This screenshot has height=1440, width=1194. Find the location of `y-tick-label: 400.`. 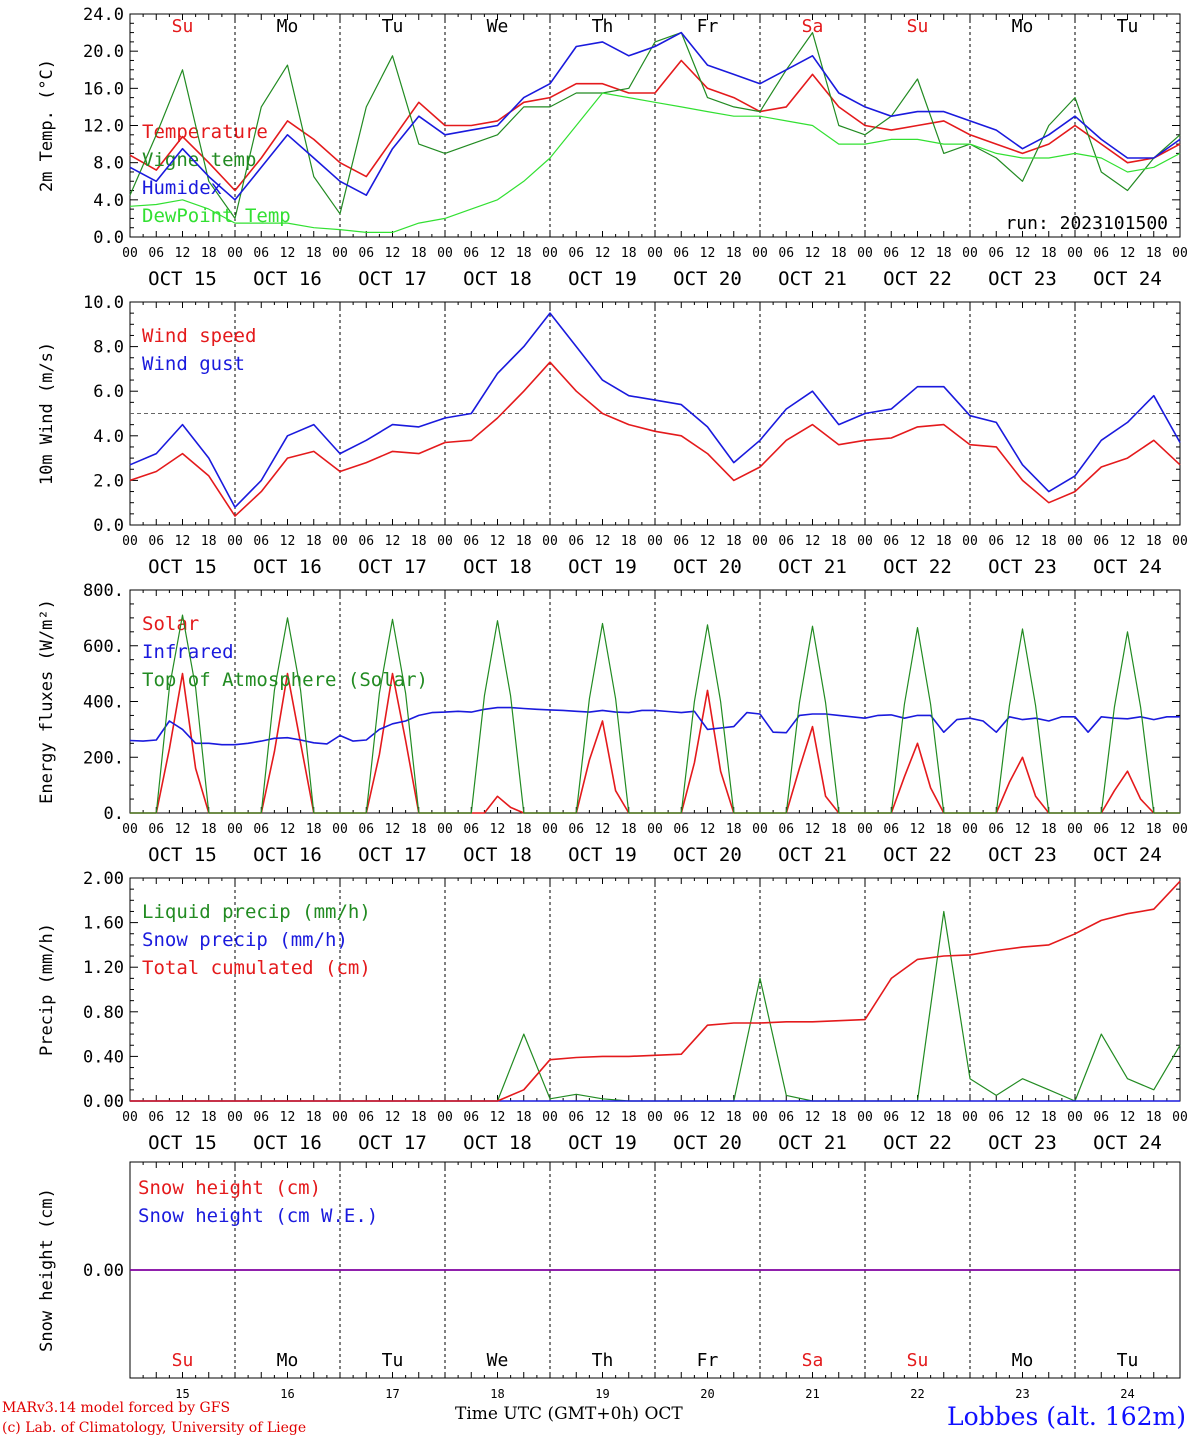

y-tick-label: 400. is located at coordinates (103, 703).